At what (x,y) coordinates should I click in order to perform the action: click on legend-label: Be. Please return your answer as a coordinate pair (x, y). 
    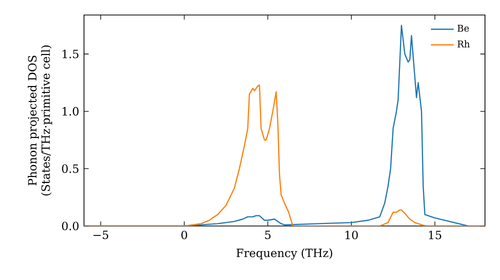
    Looking at the image, I should click on (463, 28).